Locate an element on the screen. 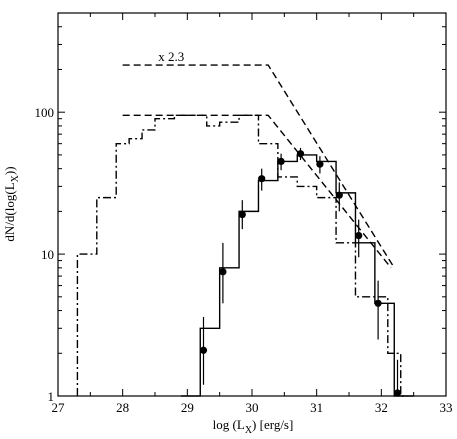 Image resolution: width=457 pixels, height=439 pixels. annotations: x 2.3 is located at coordinates (171, 56).